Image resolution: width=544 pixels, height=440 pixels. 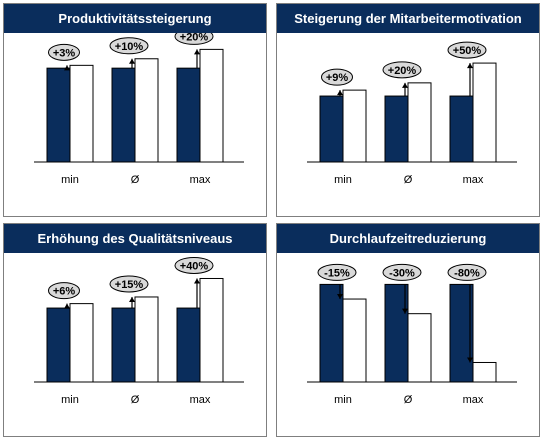 I want to click on chart-title: Produktivitätssteigerung, so click(x=135, y=18).